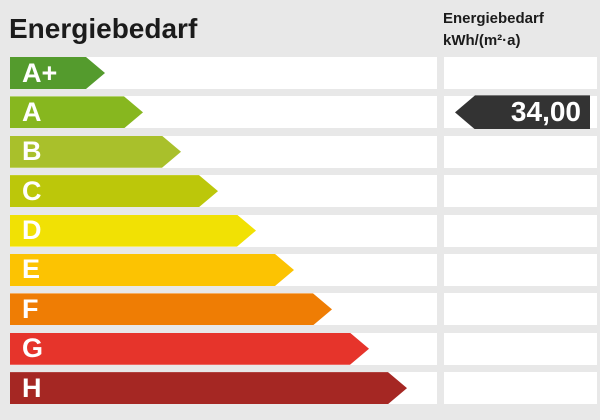  What do you see at coordinates (32, 230) in the screenshot?
I see `rating-label: D` at bounding box center [32, 230].